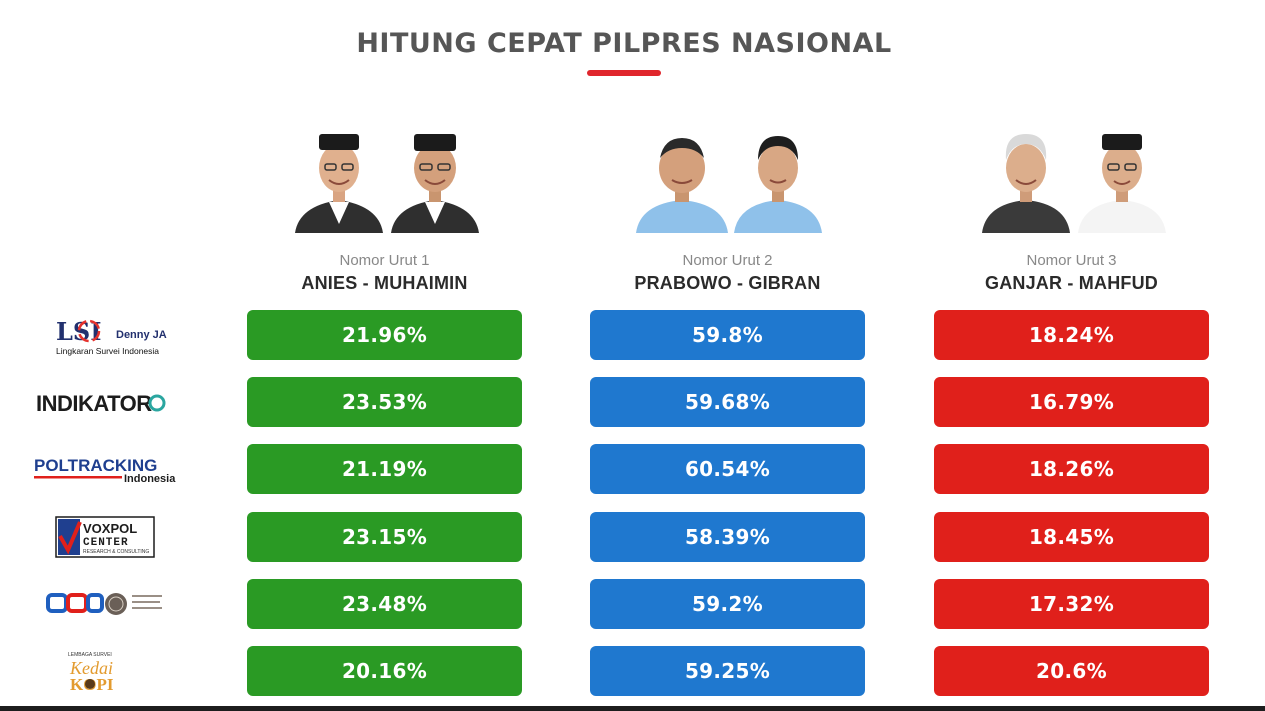 This screenshot has width=1265, height=711. What do you see at coordinates (727, 260) in the screenshot?
I see `candidate-2-number: Nomor Urut 2` at bounding box center [727, 260].